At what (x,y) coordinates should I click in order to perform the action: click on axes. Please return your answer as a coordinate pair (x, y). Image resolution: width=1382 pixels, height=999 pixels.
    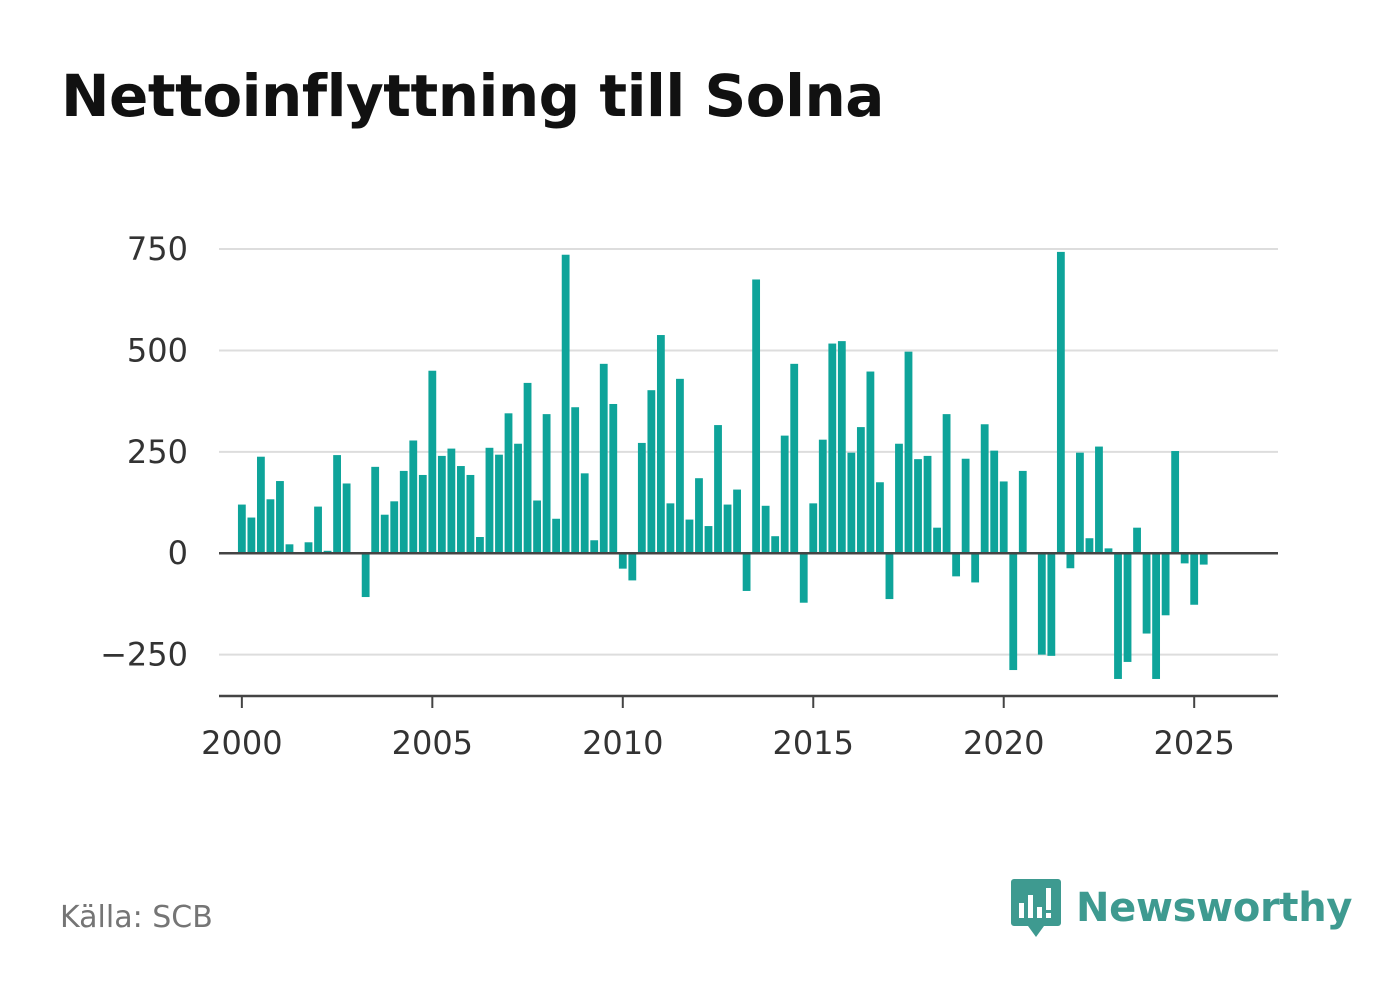
    Looking at the image, I should click on (748, 629).